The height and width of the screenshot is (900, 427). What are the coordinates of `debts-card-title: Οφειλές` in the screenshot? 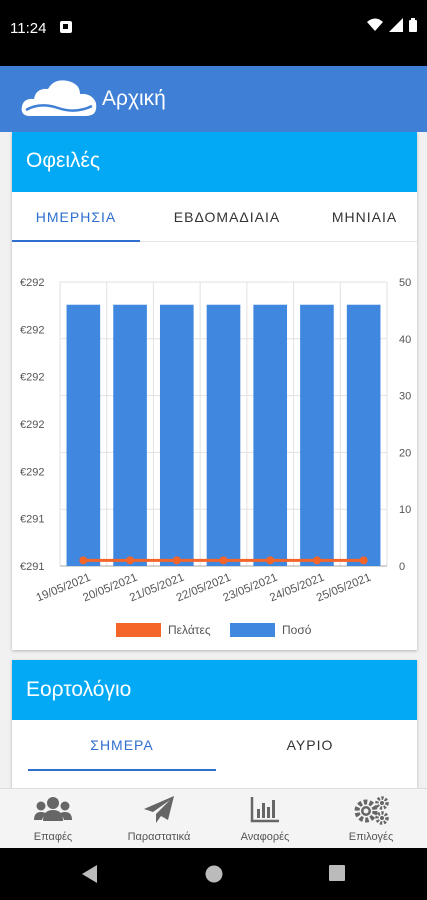 It's located at (214, 162).